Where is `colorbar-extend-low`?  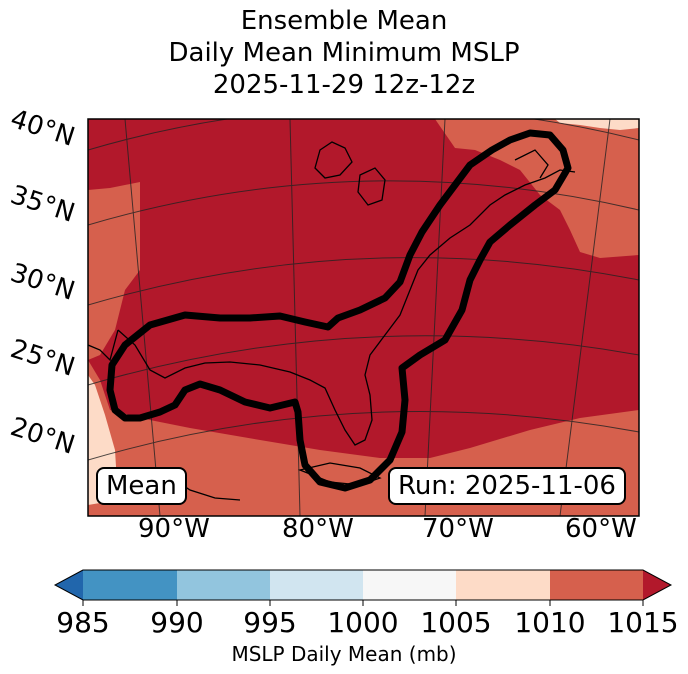 colorbar-extend-low is located at coordinates (69, 585).